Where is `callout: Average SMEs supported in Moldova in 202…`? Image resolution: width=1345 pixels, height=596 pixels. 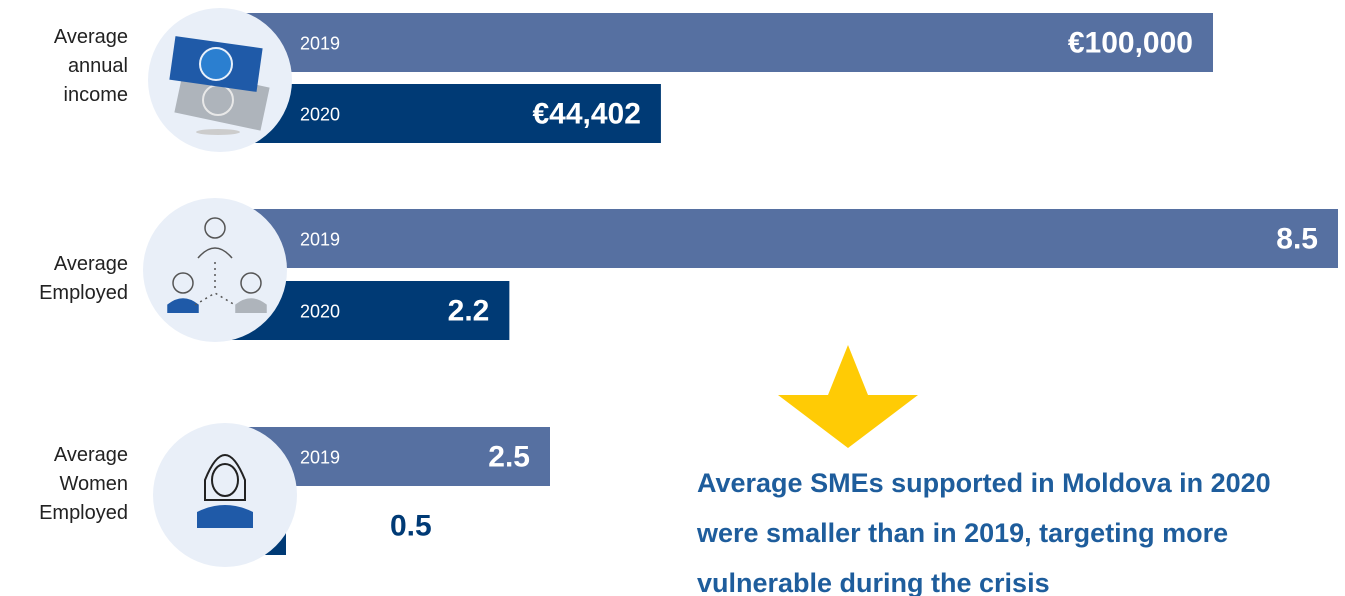 callout: Average SMEs supported in Moldova in 202… is located at coordinates (984, 532).